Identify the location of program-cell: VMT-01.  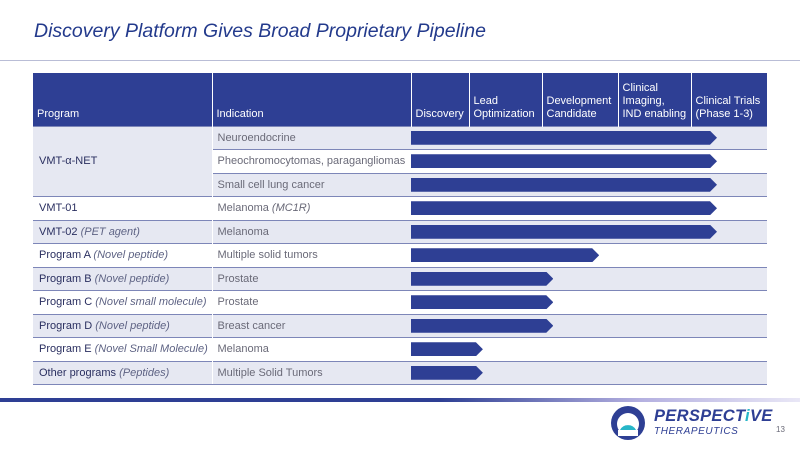
(122, 208).